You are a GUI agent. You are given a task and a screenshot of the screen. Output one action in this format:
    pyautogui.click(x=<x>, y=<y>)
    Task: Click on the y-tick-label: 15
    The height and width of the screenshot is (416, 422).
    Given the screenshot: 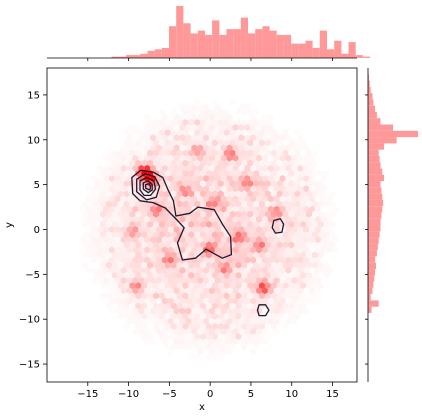 What is the action you would take?
    pyautogui.click(x=33, y=95)
    